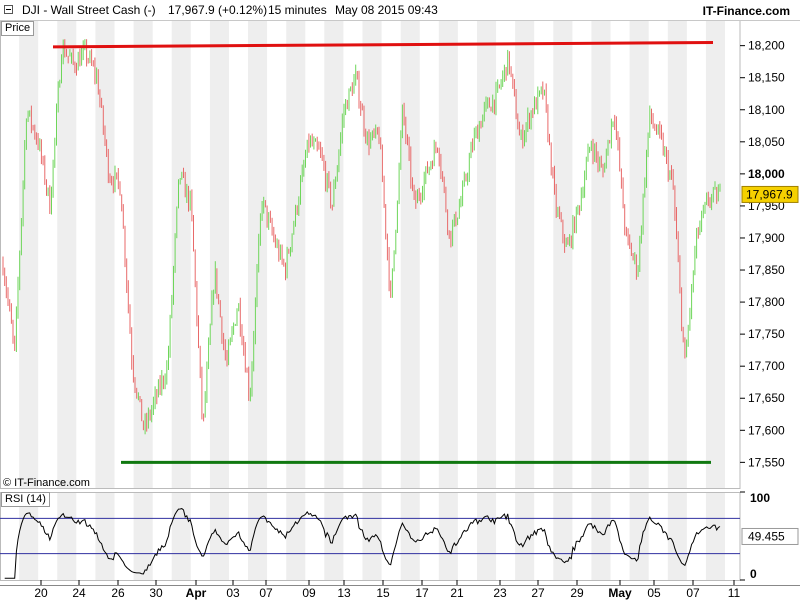 The image size is (800, 600). Describe the element at coordinates (297, 10) in the screenshot. I see `timeframe-label: 15 minutes` at that location.